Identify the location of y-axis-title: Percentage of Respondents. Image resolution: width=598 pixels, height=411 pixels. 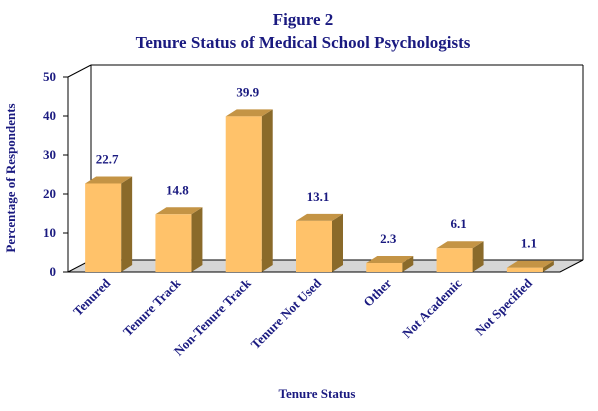
(10, 177).